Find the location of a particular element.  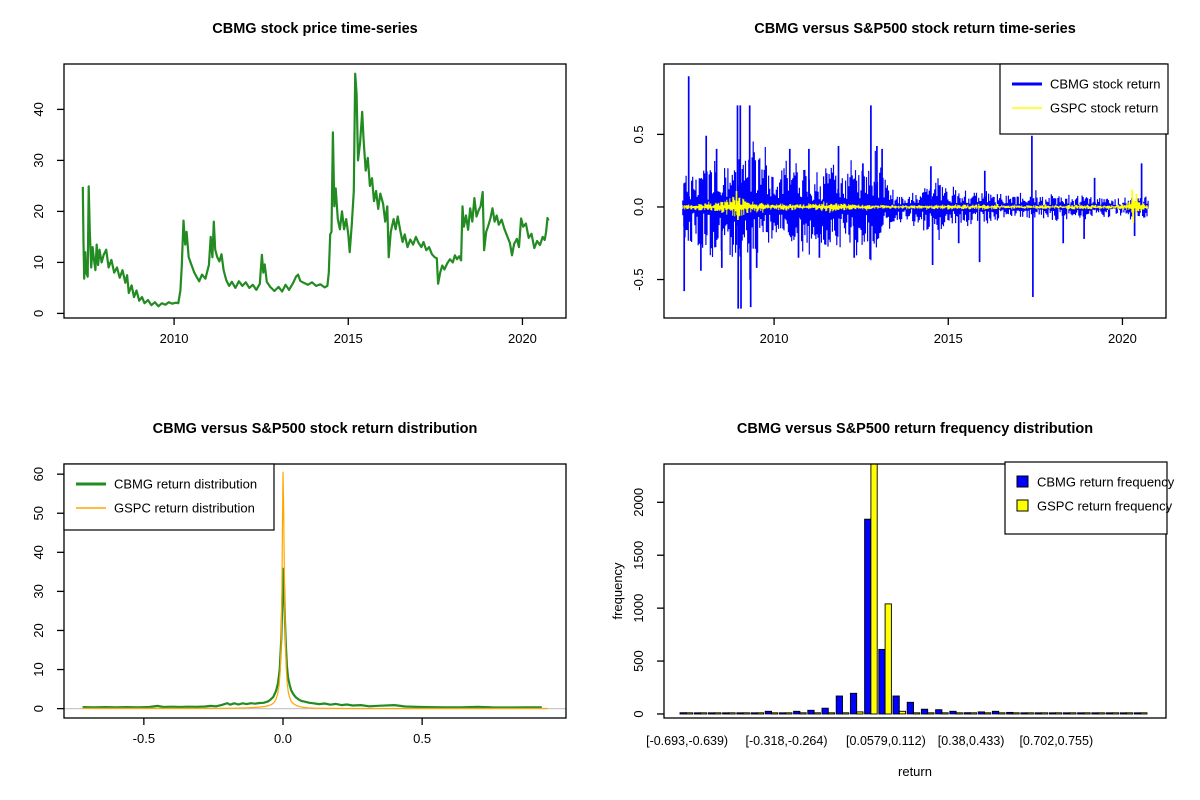

y-tick-label: 30 is located at coordinates (38, 591).